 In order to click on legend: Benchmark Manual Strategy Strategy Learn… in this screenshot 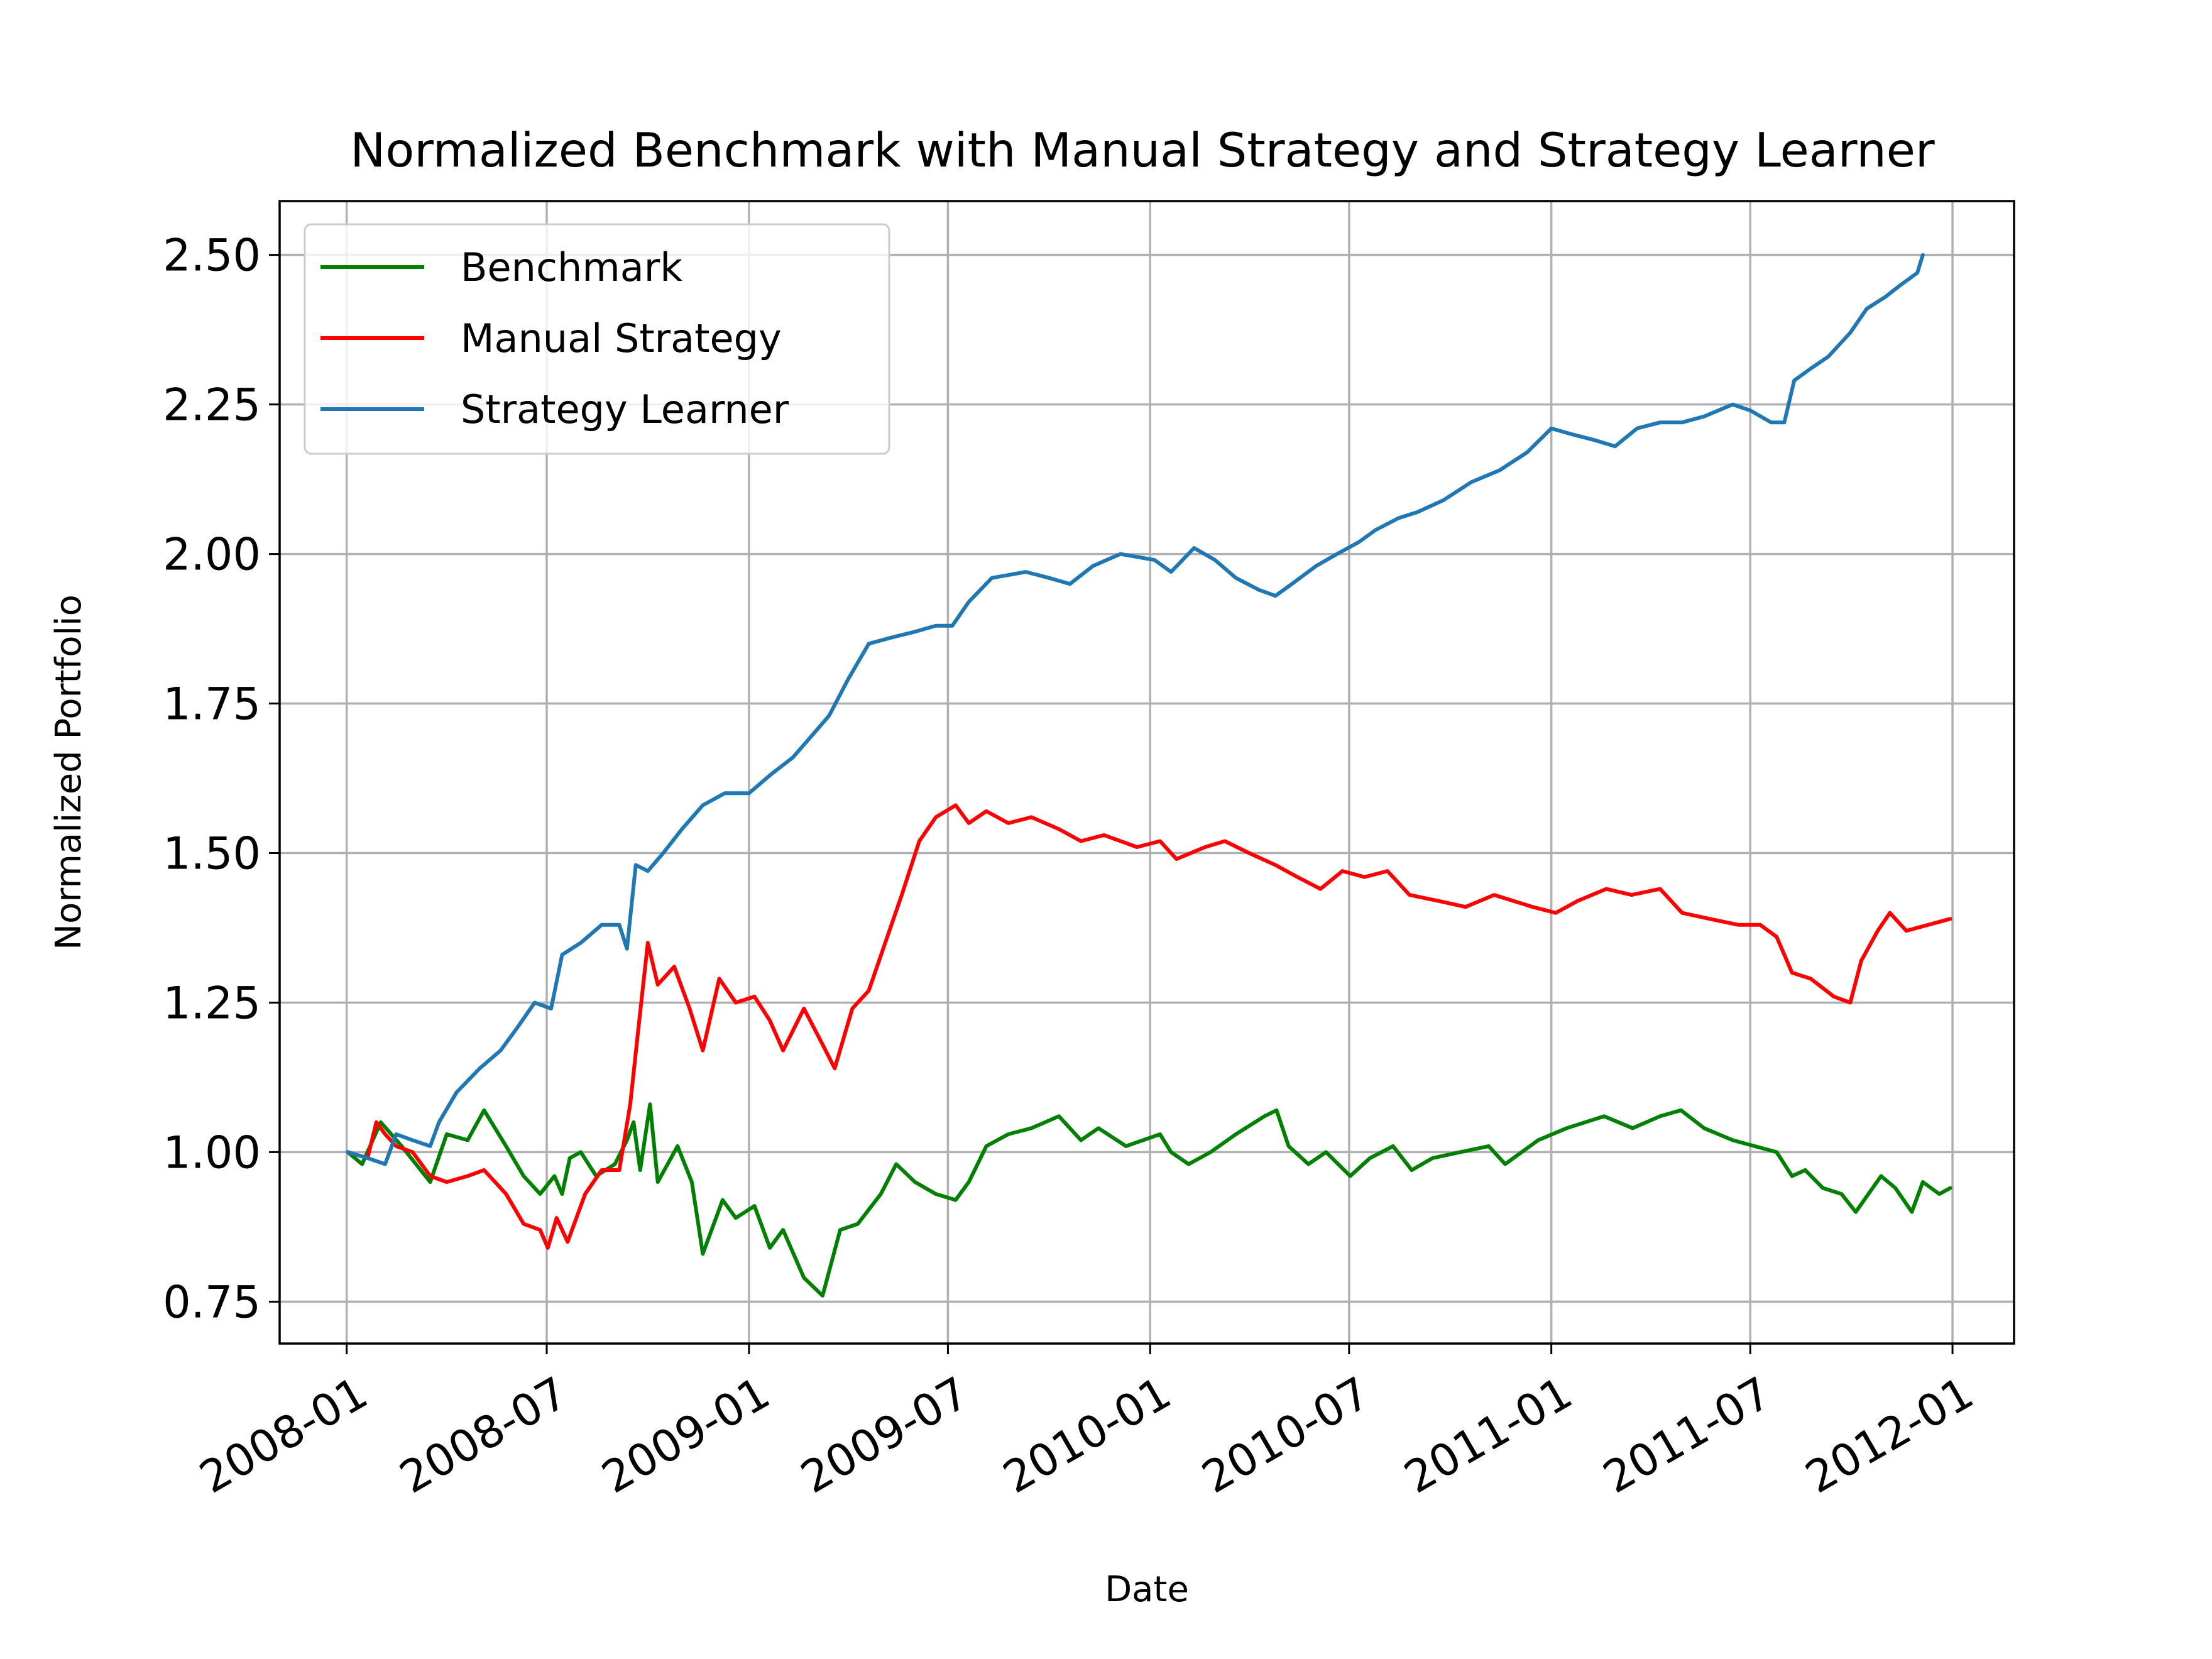, I will do `click(597, 339)`.